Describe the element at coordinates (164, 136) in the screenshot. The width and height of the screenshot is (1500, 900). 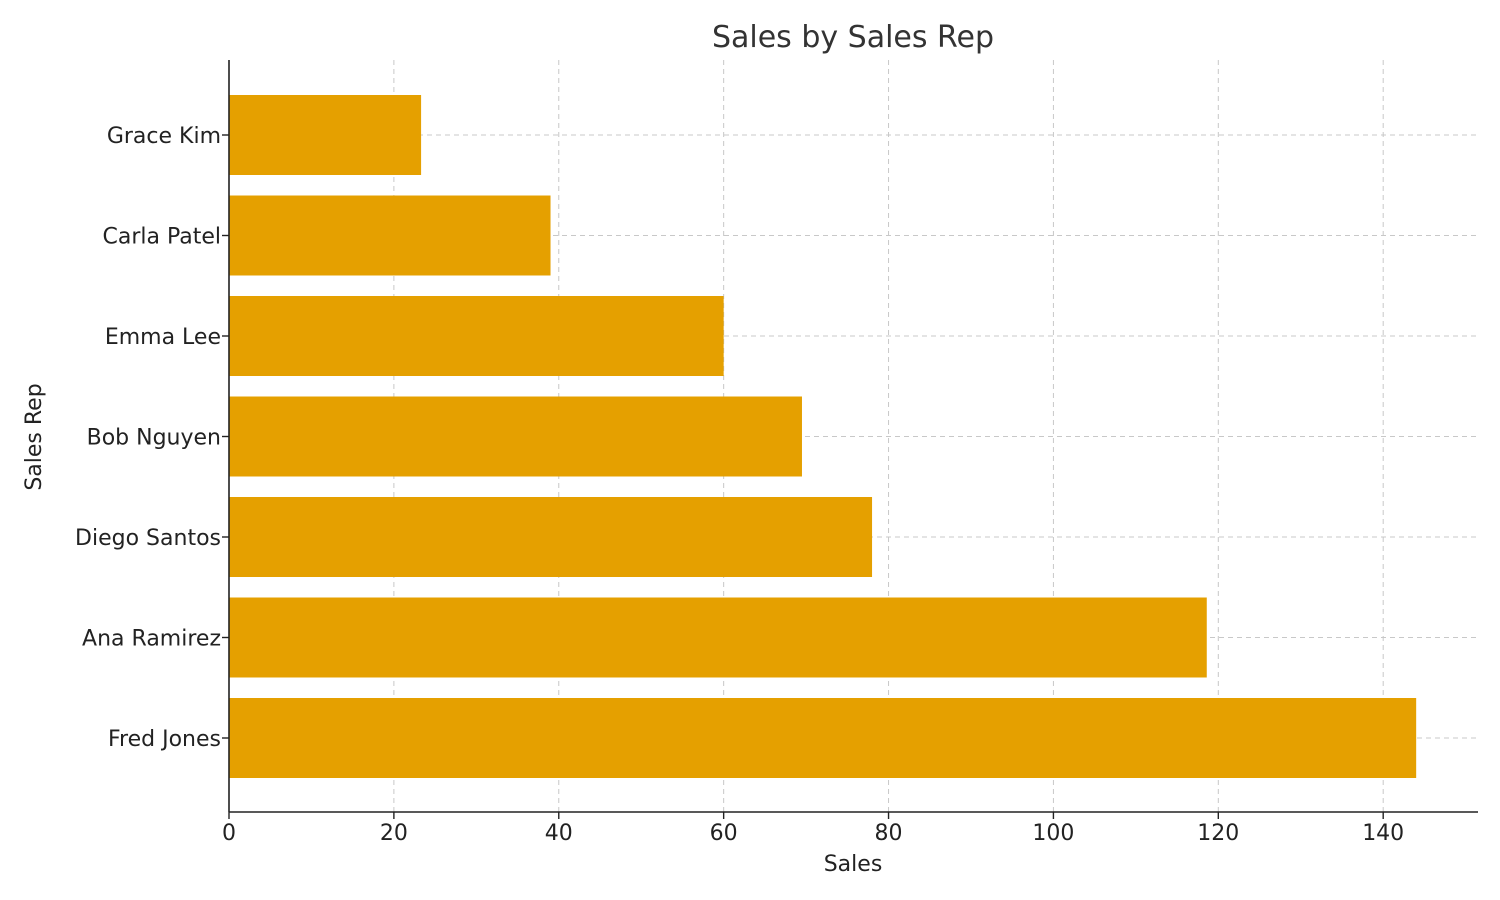
I see `y-tick-label: Grace Kim` at that location.